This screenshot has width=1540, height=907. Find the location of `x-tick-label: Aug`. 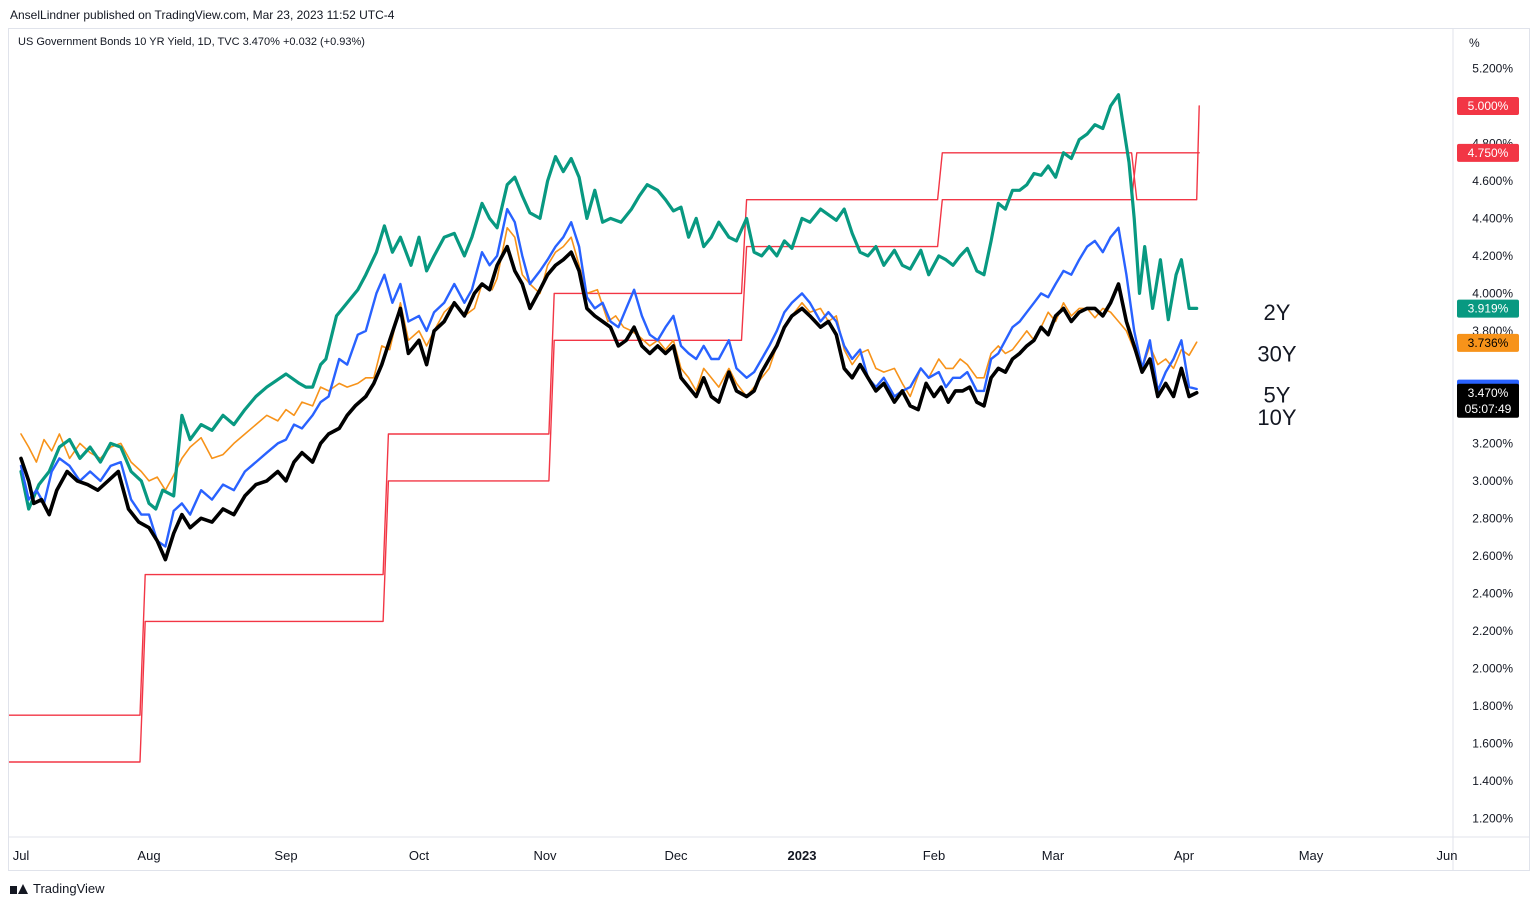

x-tick-label: Aug is located at coordinates (148, 855).